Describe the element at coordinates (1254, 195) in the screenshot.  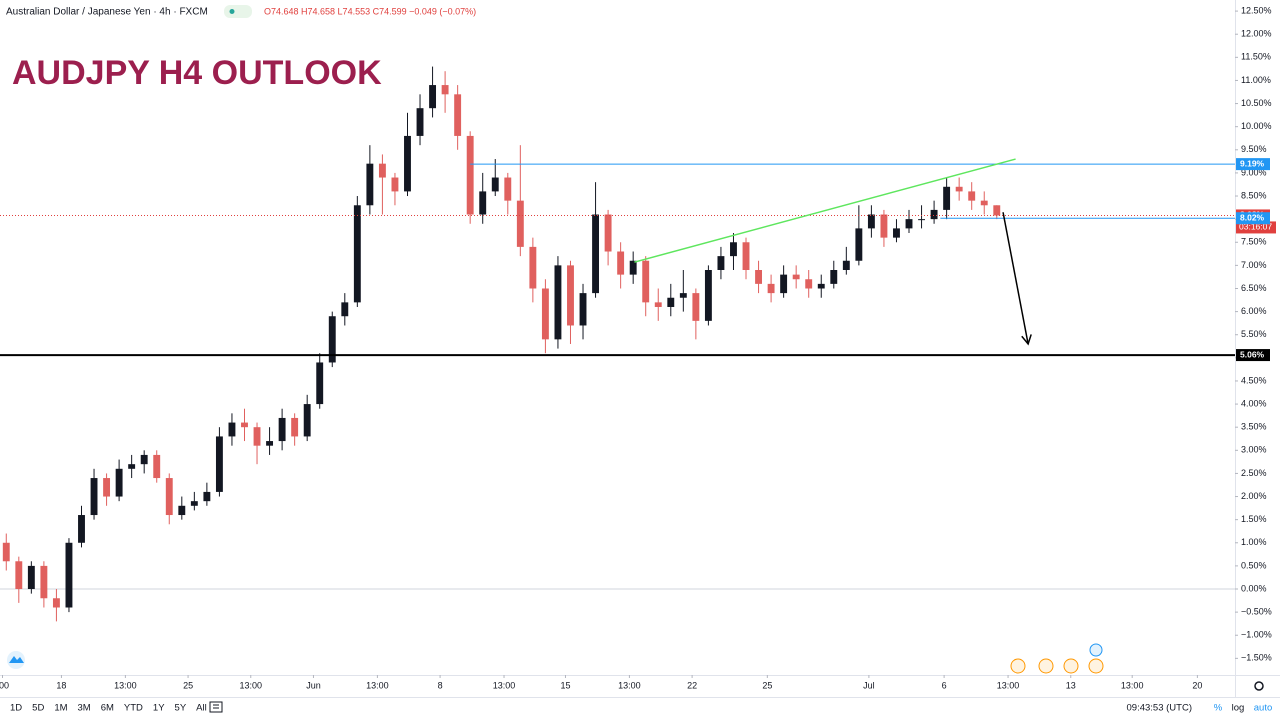
I see `y-tick-label: 8.50%` at that location.